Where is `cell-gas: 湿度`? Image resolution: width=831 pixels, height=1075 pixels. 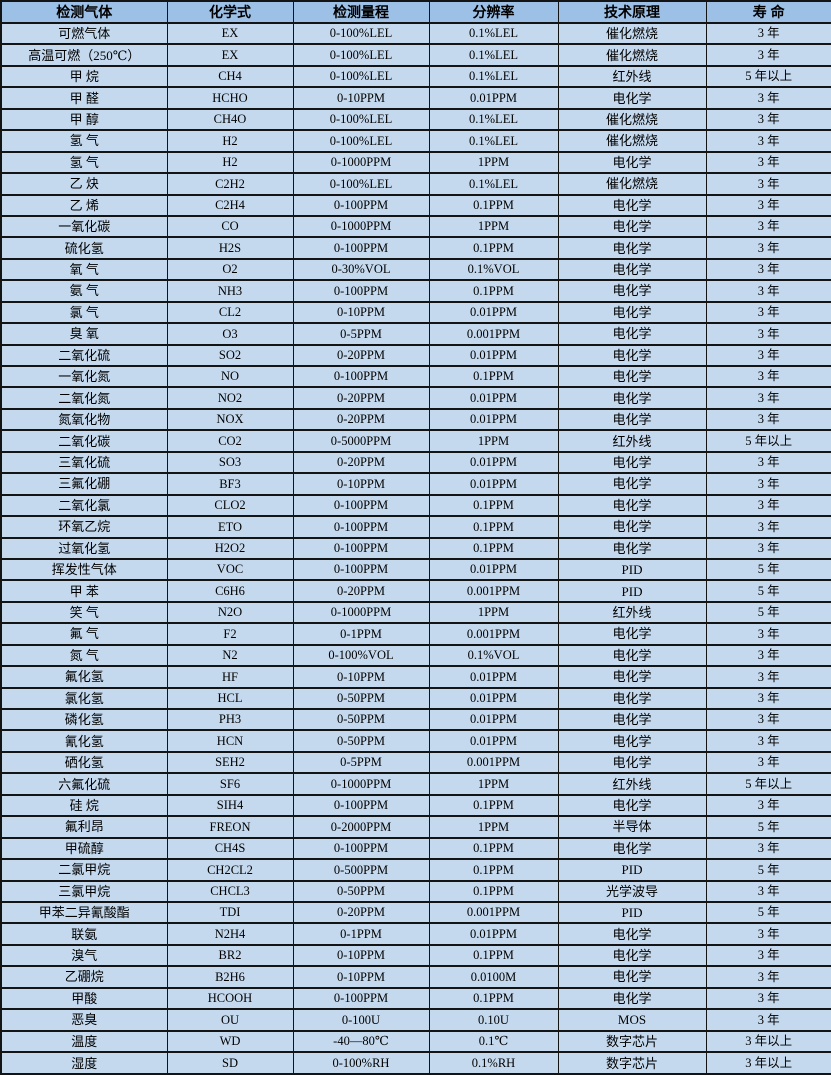
cell-gas: 湿度 is located at coordinates (84, 1063).